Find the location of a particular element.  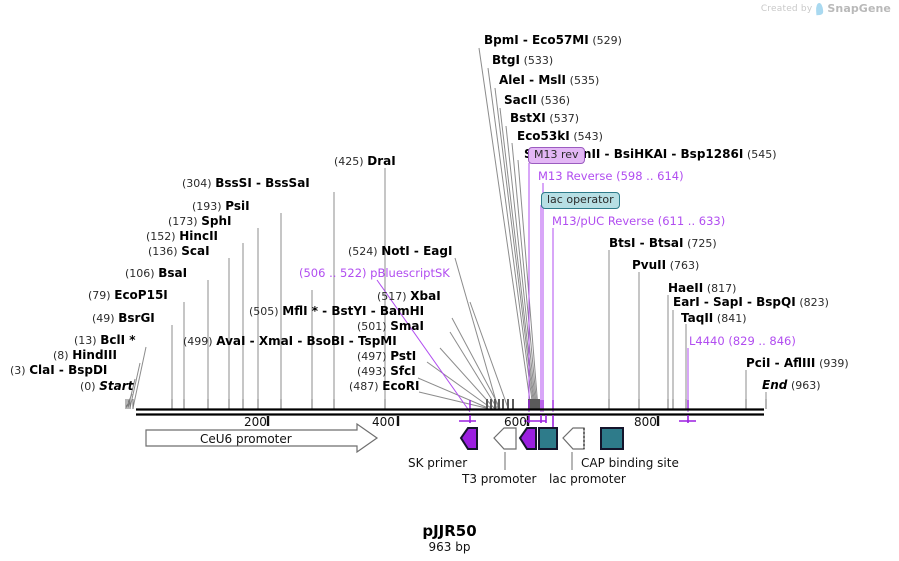

enzyme-position: (49) is located at coordinates (103, 318).